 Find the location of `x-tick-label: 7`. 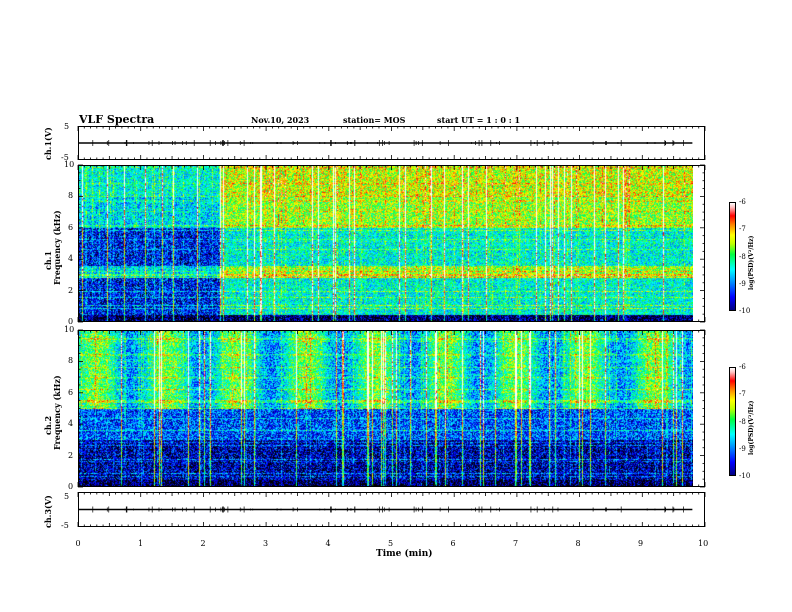

x-tick-label: 7 is located at coordinates (516, 543).